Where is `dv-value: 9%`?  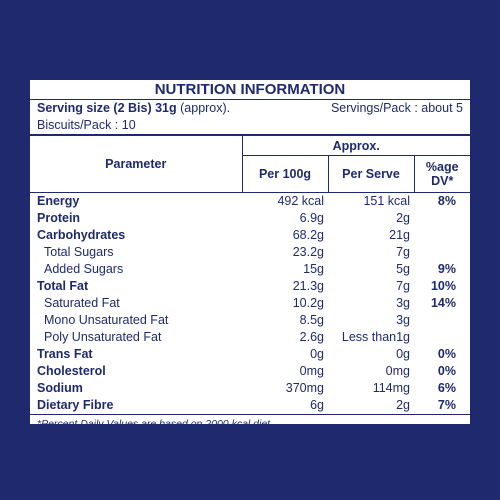 dv-value: 9% is located at coordinates (446, 269).